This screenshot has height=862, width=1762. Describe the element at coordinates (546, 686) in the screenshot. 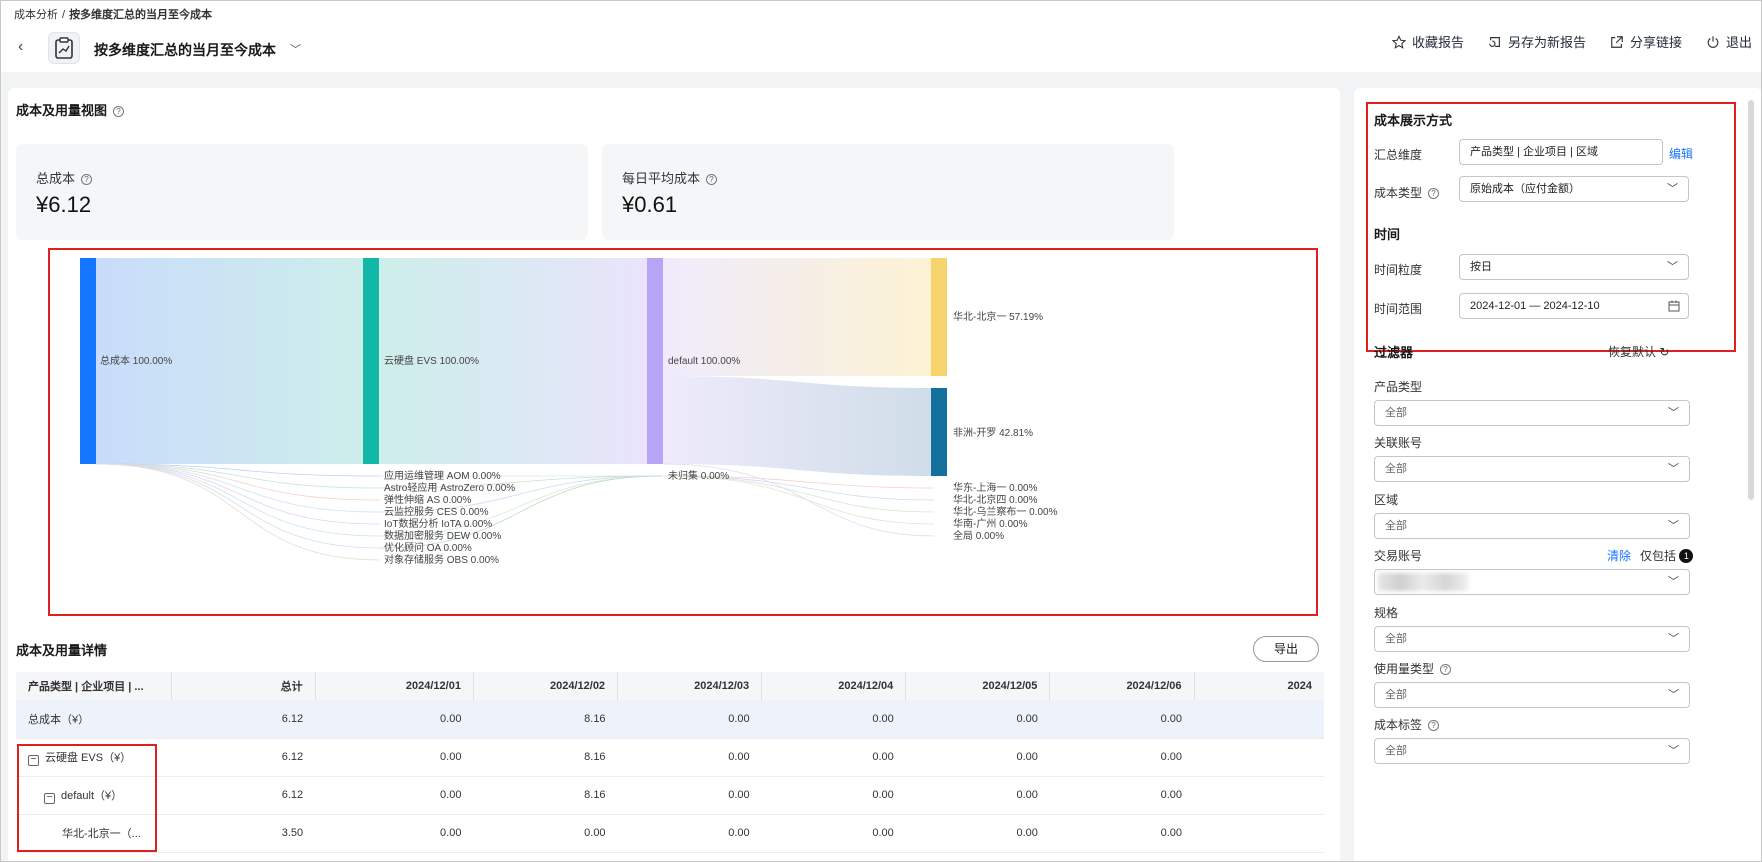

I see `column-header: 2024/12/02` at that location.